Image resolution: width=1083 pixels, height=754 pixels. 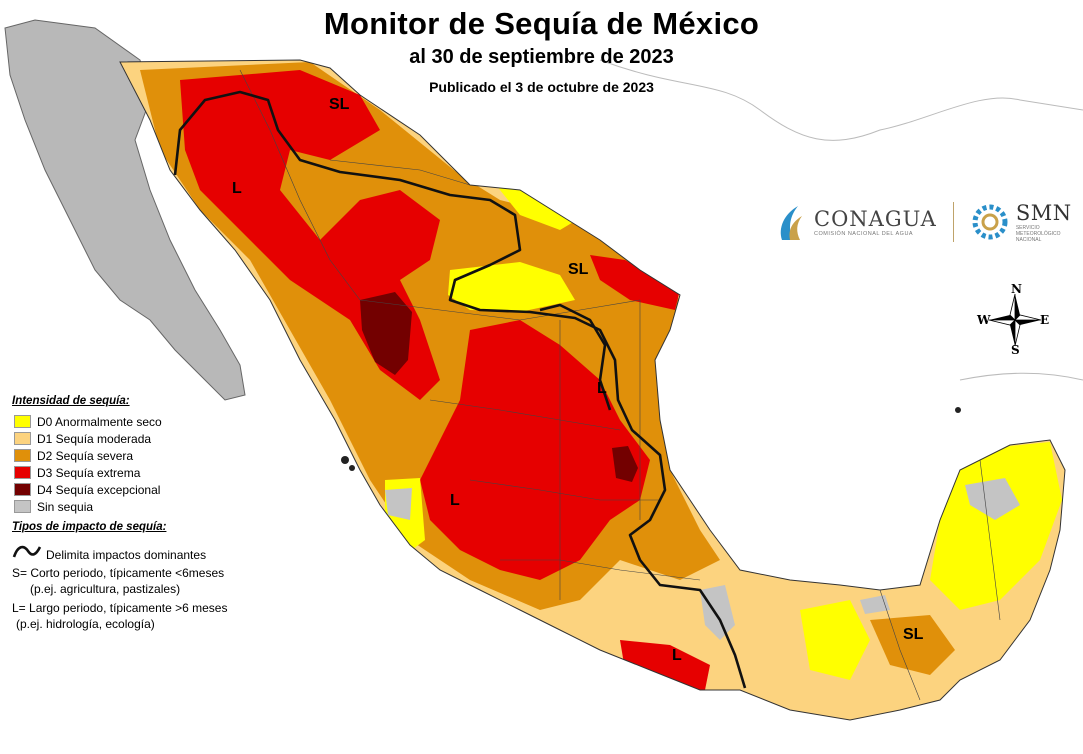 I want to click on legend-swatch-no-drought, so click(x=22, y=506).